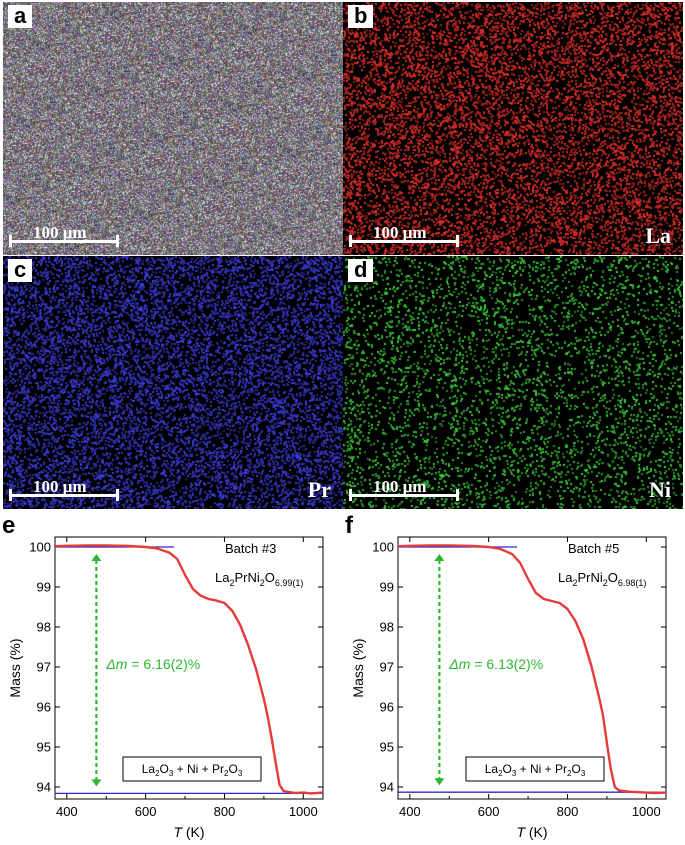 The image size is (685, 845). Describe the element at coordinates (20, 16) in the screenshot. I see `panel-label: a` at that location.